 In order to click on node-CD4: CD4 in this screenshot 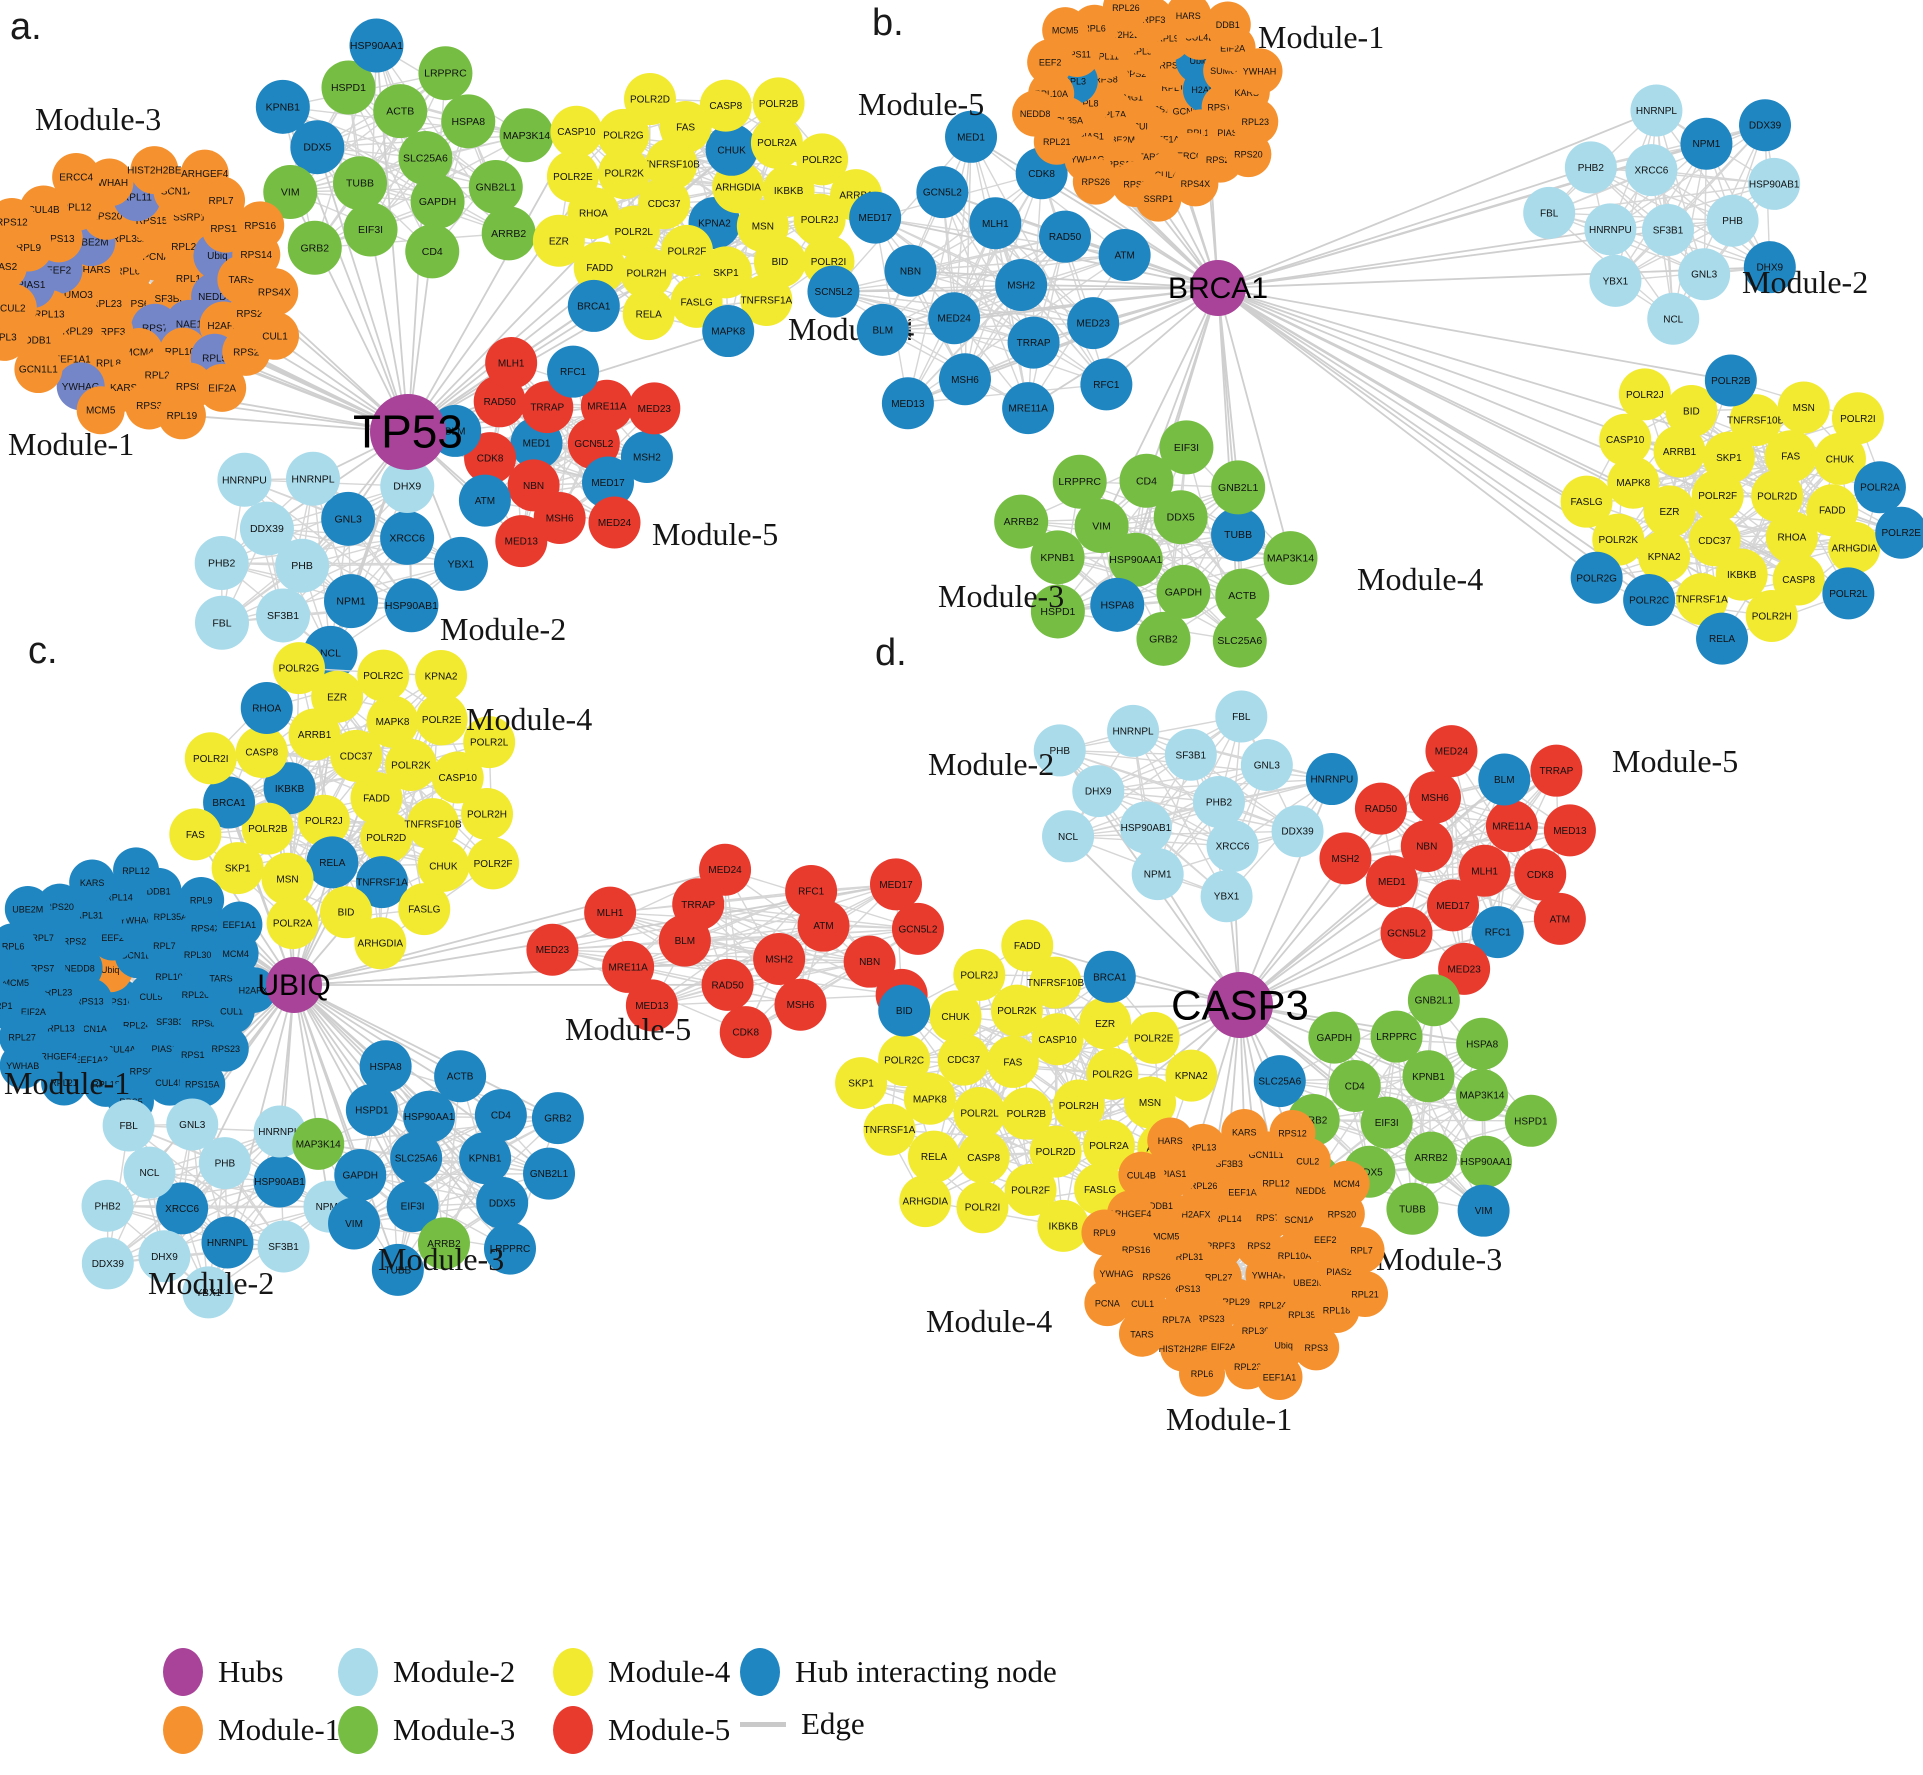, I will do `click(1354, 1085)`.